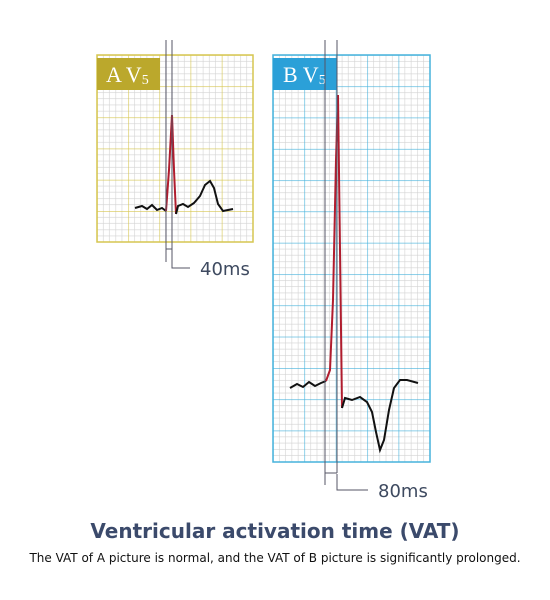  What do you see at coordinates (334, 251) in the screenshot?
I see `ecg-r-wave` at bounding box center [334, 251].